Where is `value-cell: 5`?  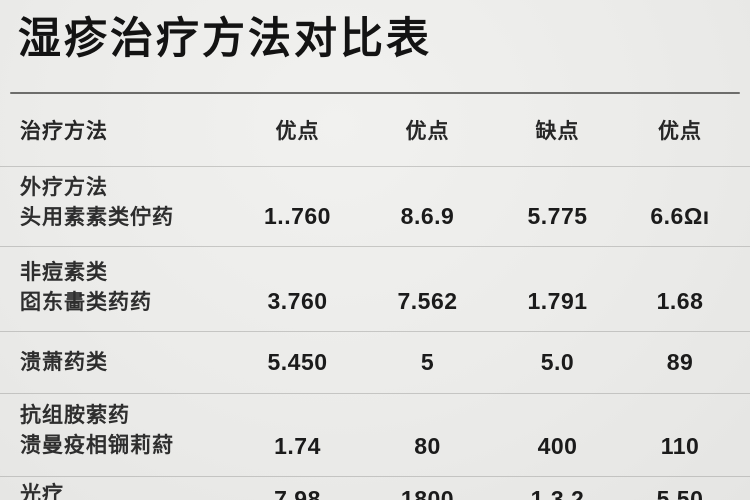
value-cell: 5 is located at coordinates (427, 362).